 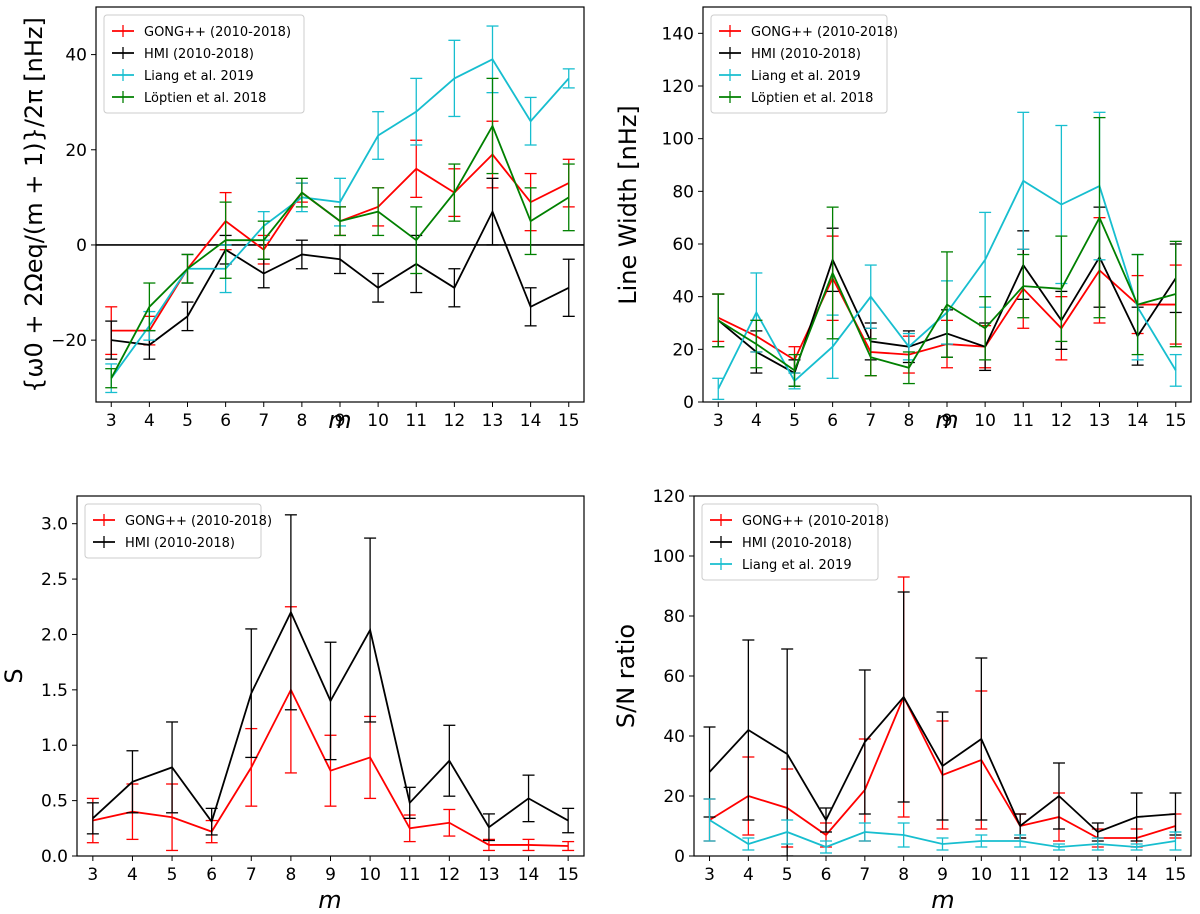 I want to click on x-axis-label: m, so click(x=339, y=420).